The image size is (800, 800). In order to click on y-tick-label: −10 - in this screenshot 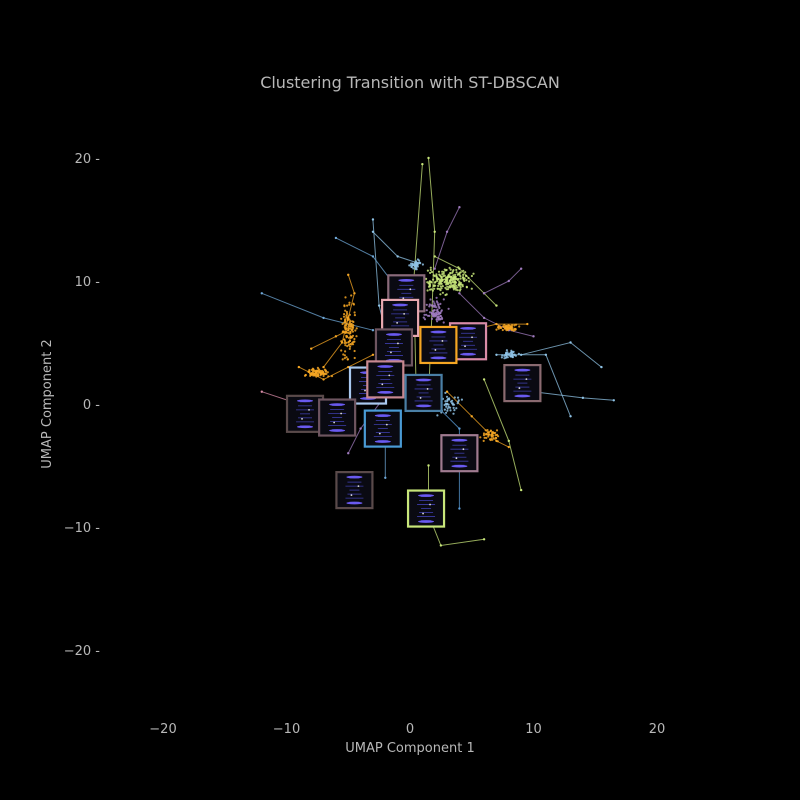, I will do `click(82, 528)`.